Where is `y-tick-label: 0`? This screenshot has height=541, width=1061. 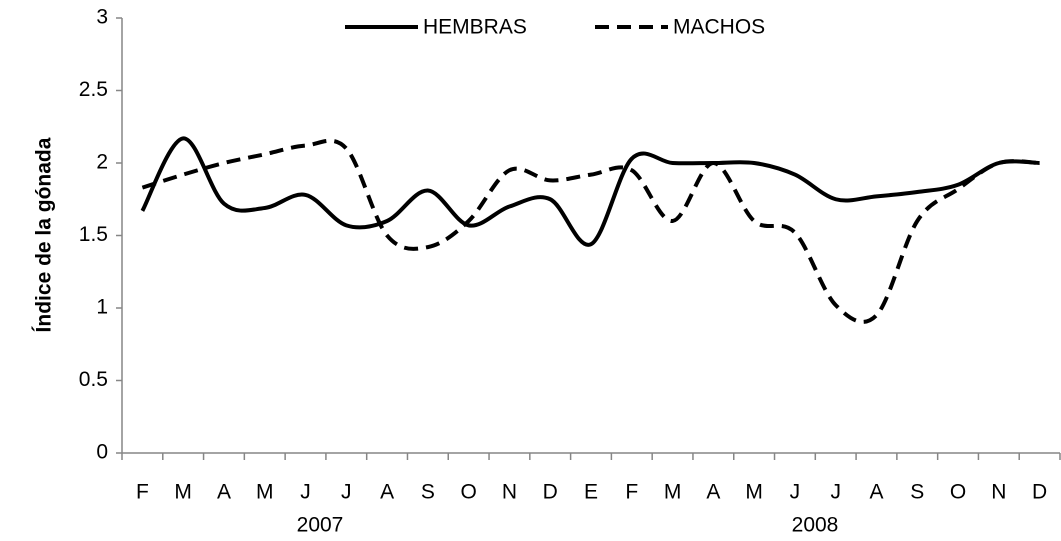 y-tick-label: 0 is located at coordinates (102, 452).